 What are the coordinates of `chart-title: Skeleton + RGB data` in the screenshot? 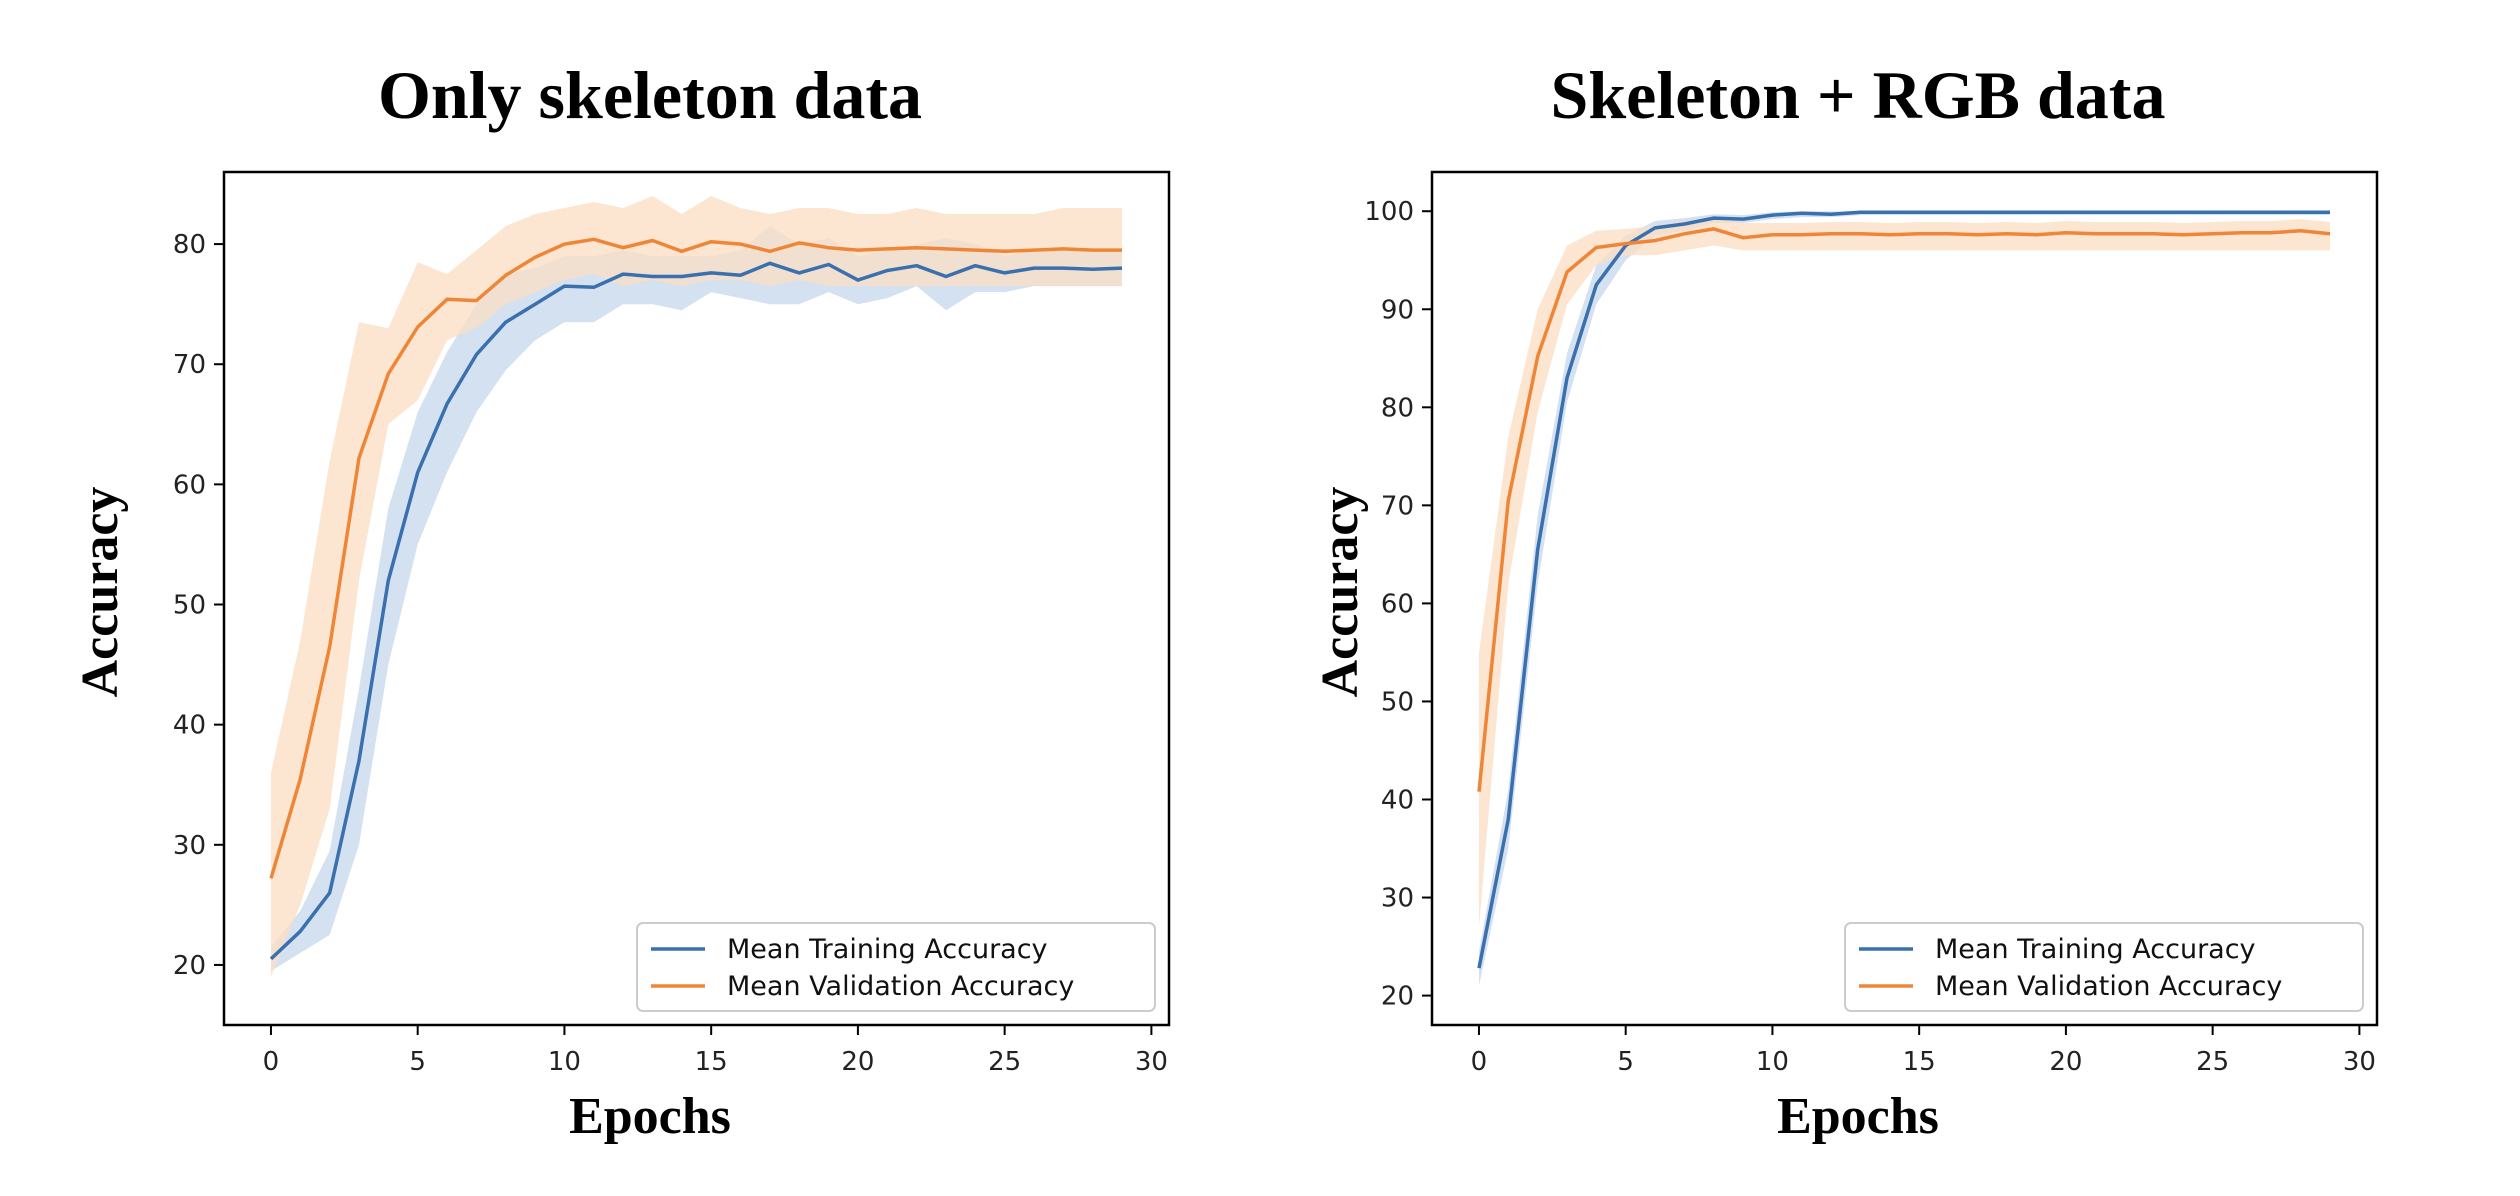 It's located at (1858, 95).